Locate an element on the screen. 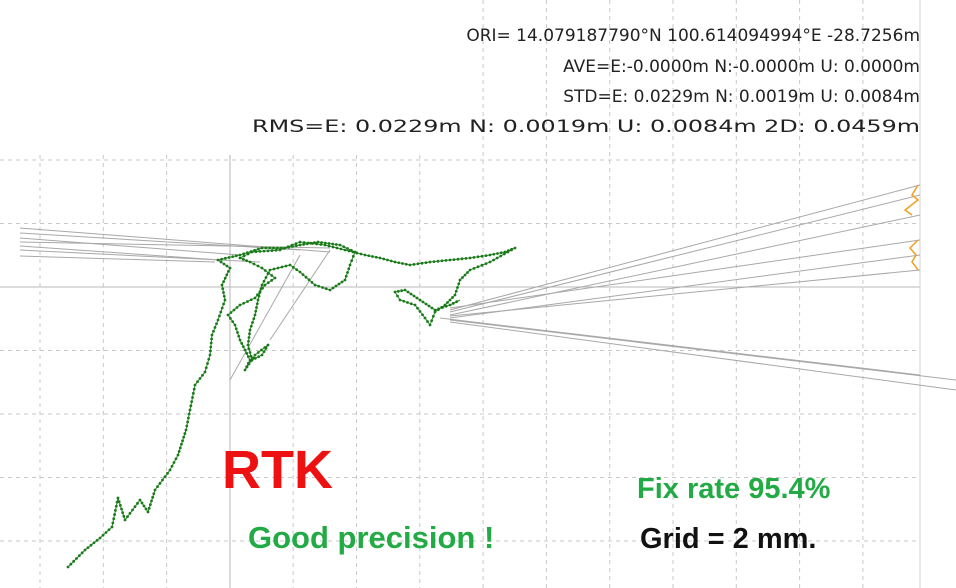 The image size is (956, 588). std-line: STD=E: 0.0229m N: 0.0019m U: 0.0084m is located at coordinates (741, 97).